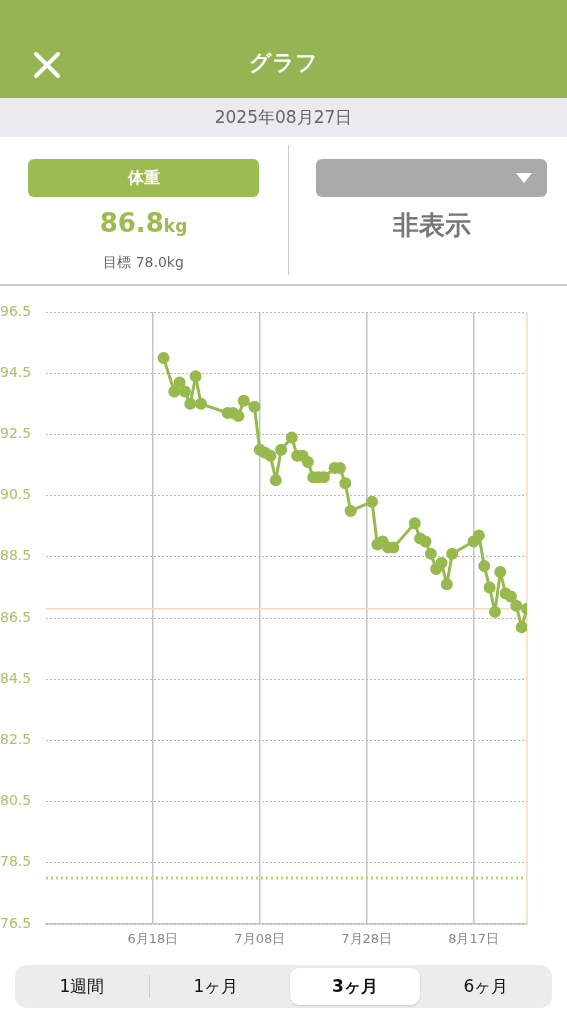 The image size is (567, 1024). What do you see at coordinates (16, 922) in the screenshot?
I see `y-tick-label: 76.5` at bounding box center [16, 922].